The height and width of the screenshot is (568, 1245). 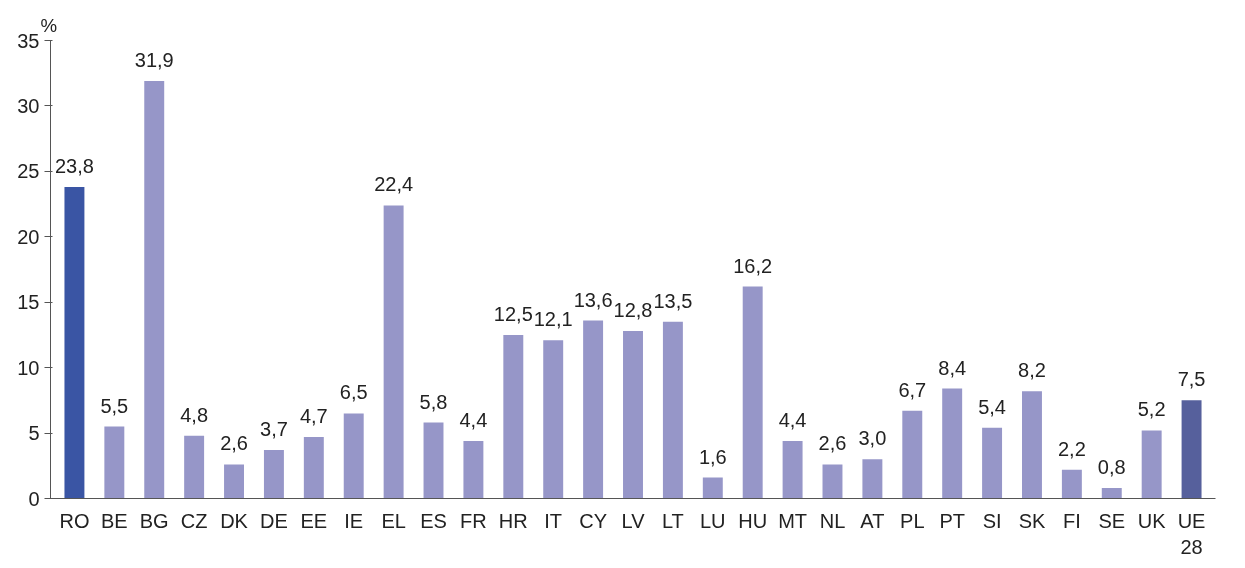 I want to click on y-tick-label: 20, so click(x=28, y=236).